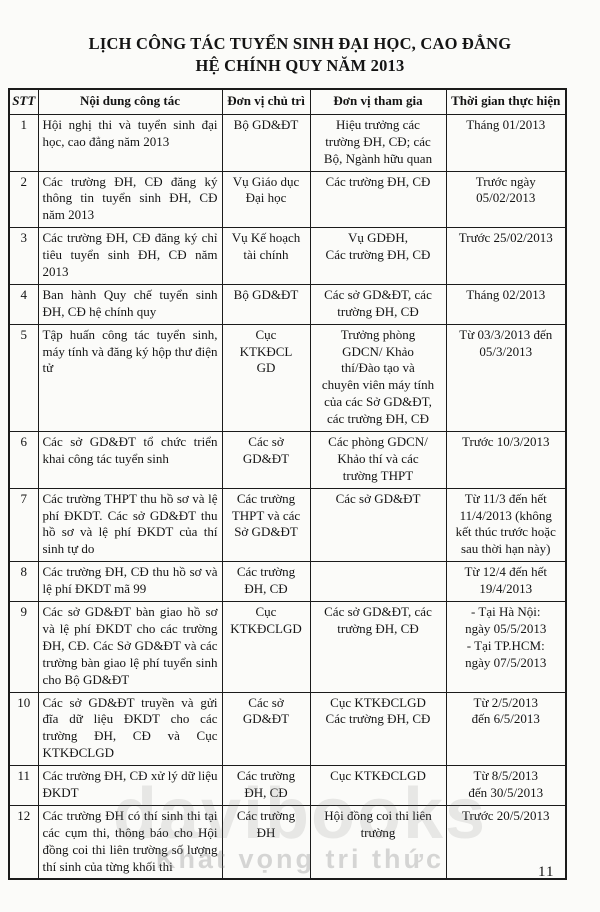 This screenshot has width=600, height=912. Describe the element at coordinates (23, 101) in the screenshot. I see `column-header-stt: STT` at that location.